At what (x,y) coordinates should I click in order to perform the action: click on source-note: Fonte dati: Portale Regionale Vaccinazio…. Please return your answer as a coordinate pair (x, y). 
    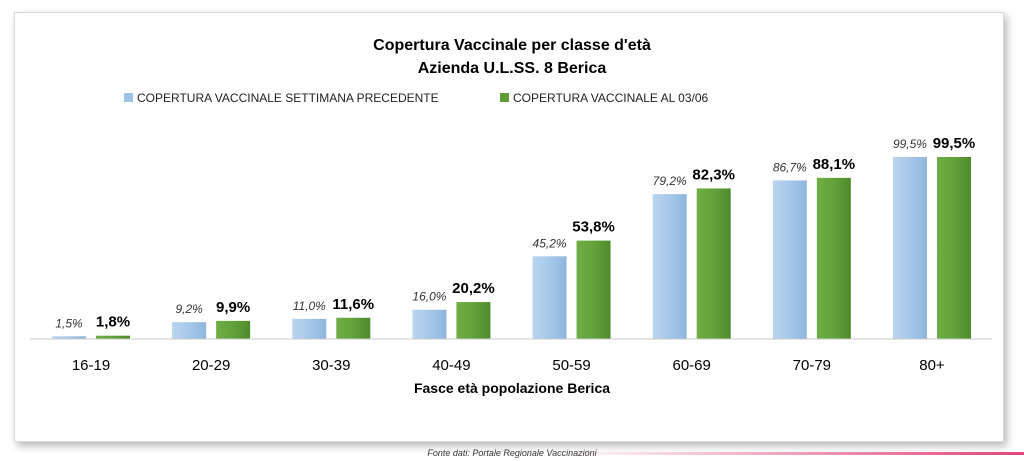
    Looking at the image, I should click on (512, 453).